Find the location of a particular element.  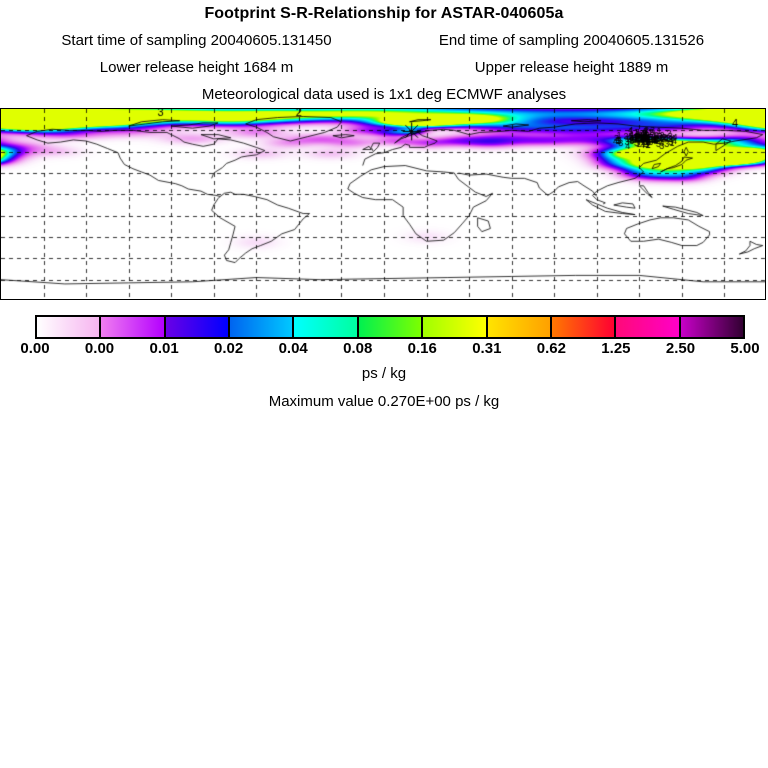

colorbar-tick-11: 5.00 is located at coordinates (745, 348).